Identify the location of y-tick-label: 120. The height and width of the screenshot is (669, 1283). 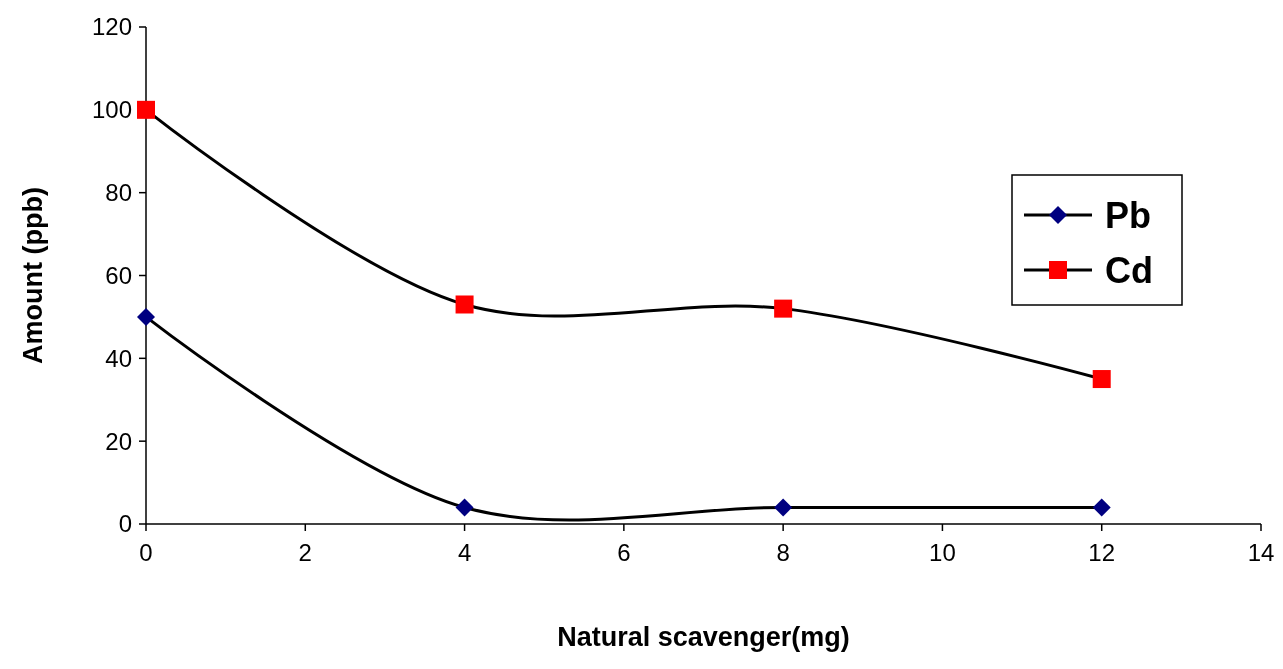
(111, 27).